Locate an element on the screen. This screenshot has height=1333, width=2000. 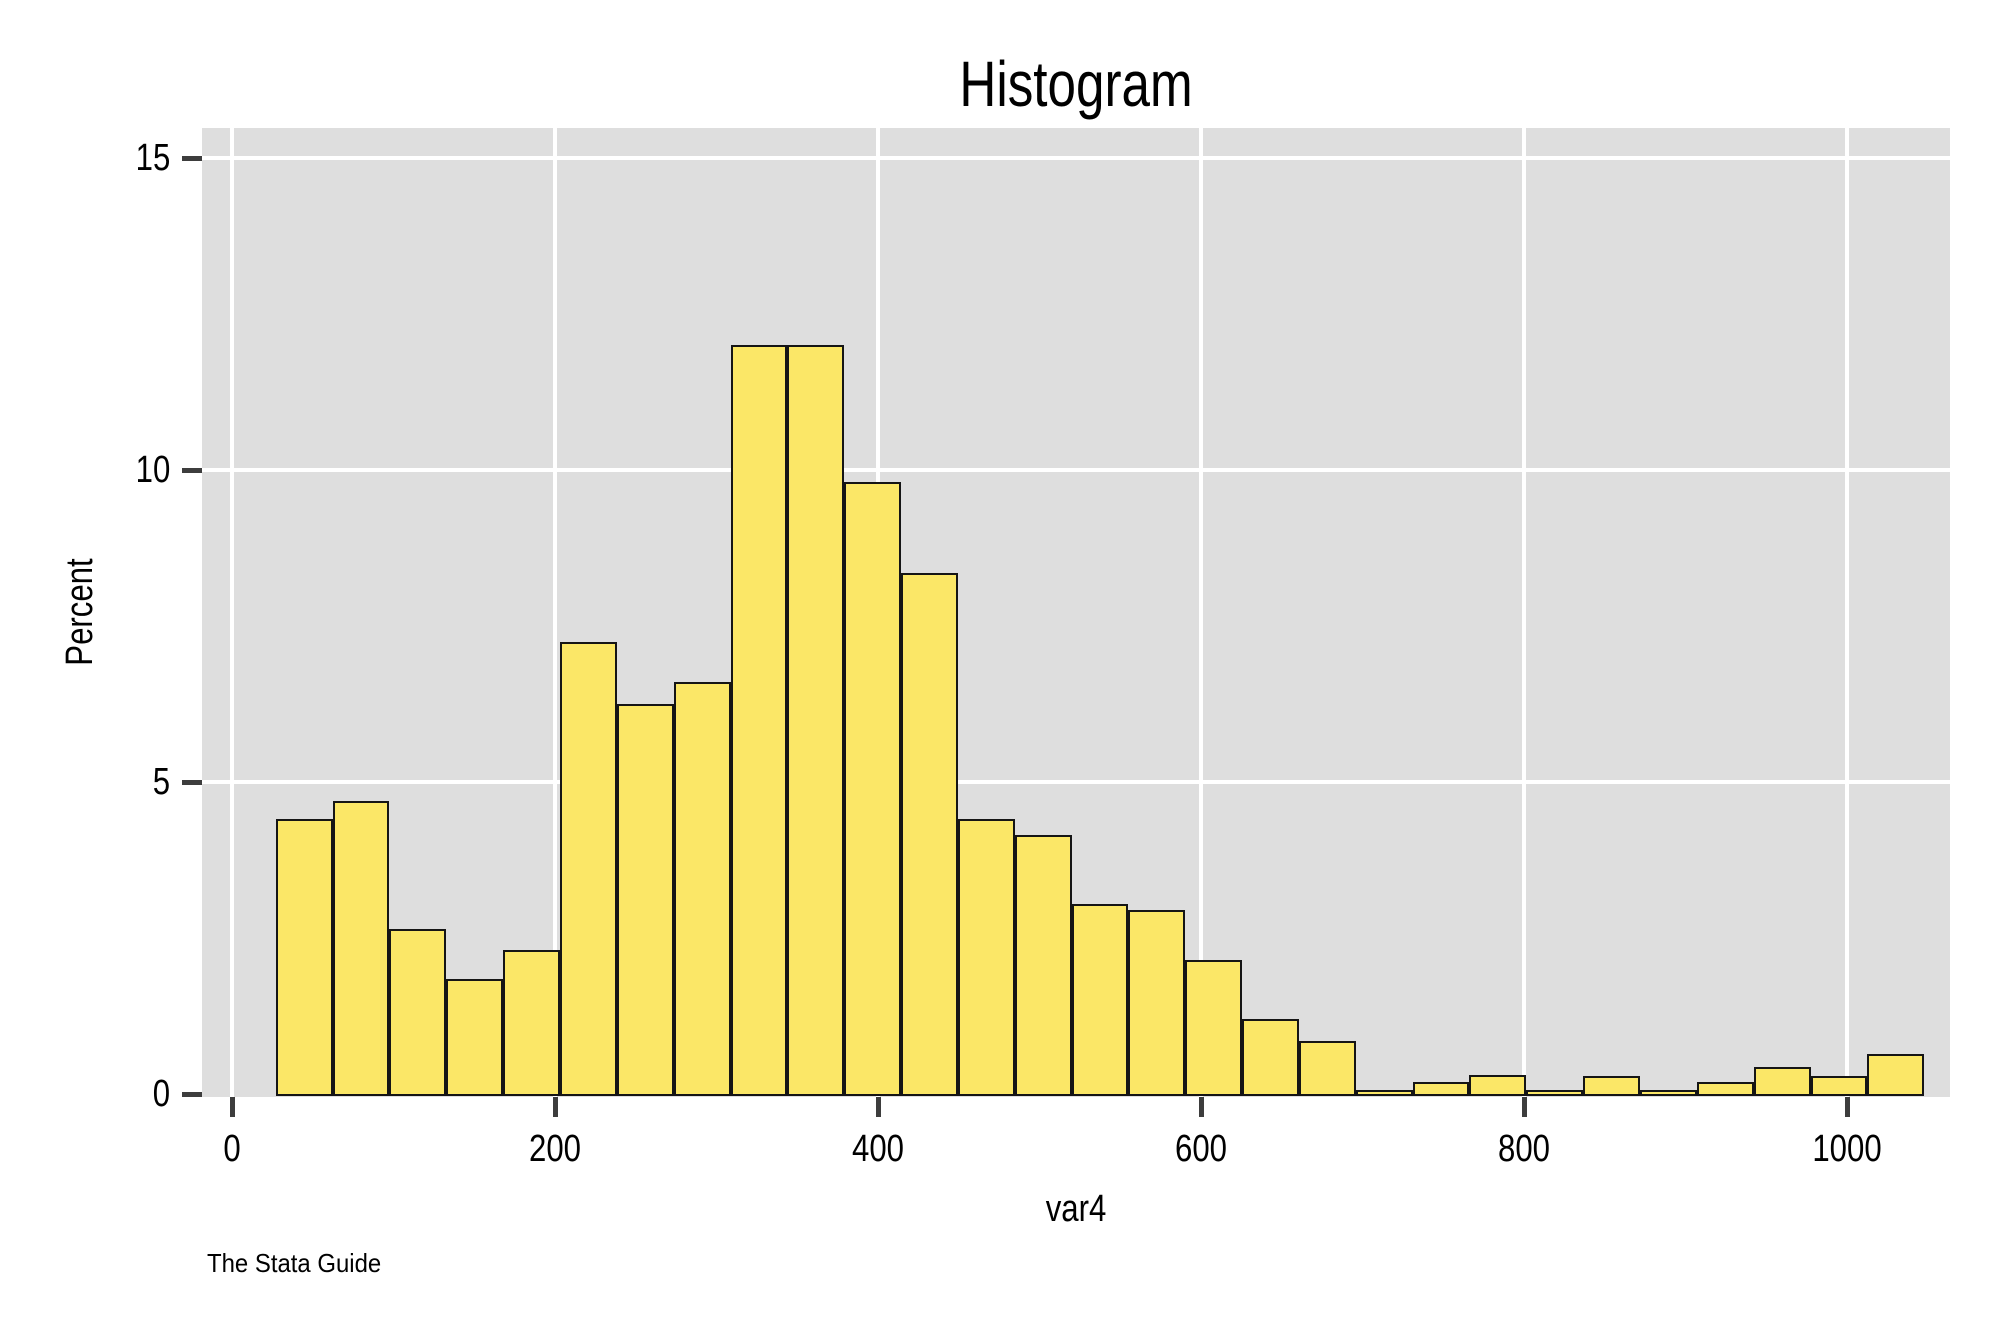
x-axis-title: var4 is located at coordinates (1076, 1209).